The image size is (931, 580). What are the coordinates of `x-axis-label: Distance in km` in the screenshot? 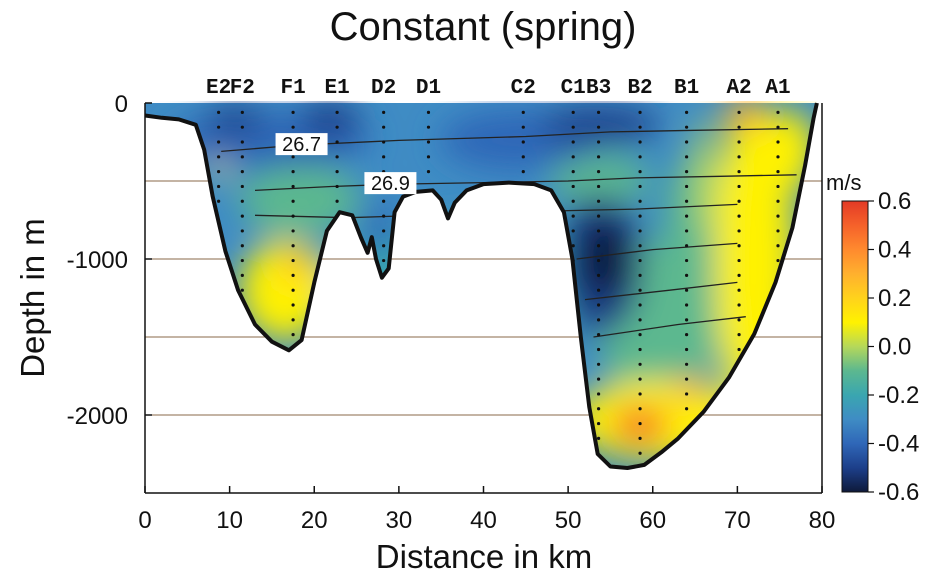 It's located at (484, 556).